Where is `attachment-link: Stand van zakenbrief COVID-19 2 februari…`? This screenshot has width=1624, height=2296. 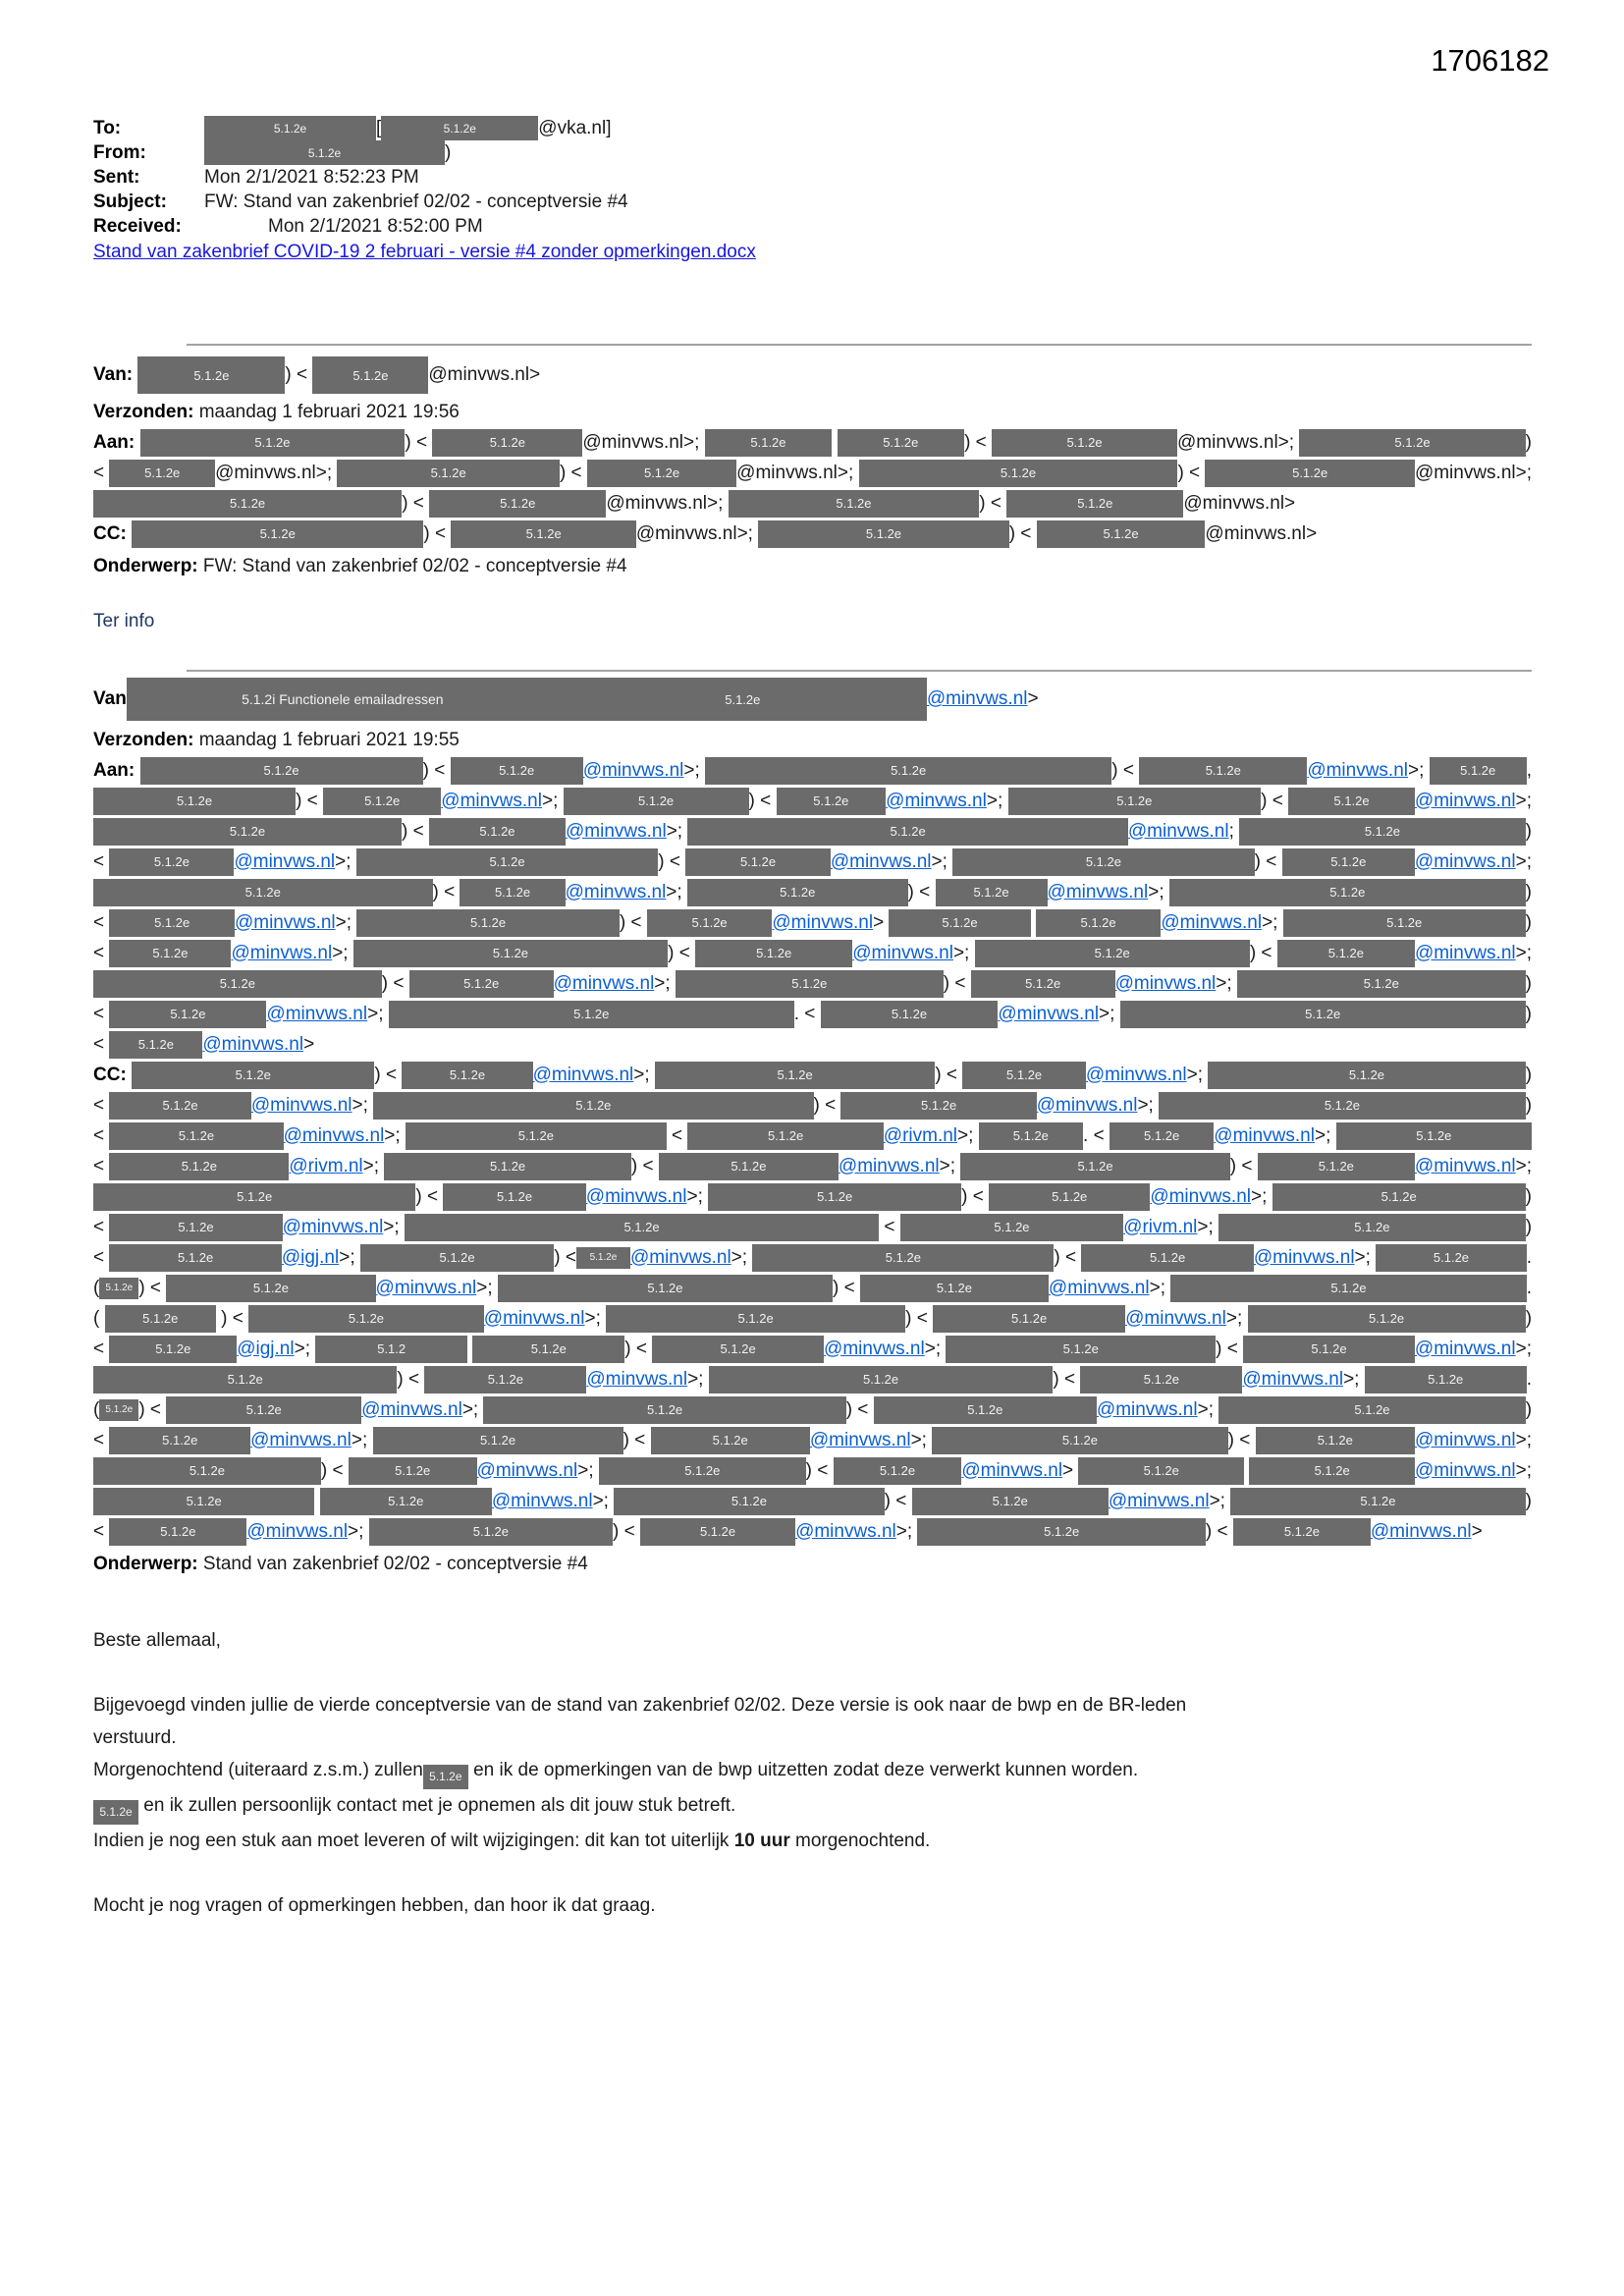
attachment-link: Stand van zakenbrief COVID-19 2 februari… is located at coordinates (424, 252).